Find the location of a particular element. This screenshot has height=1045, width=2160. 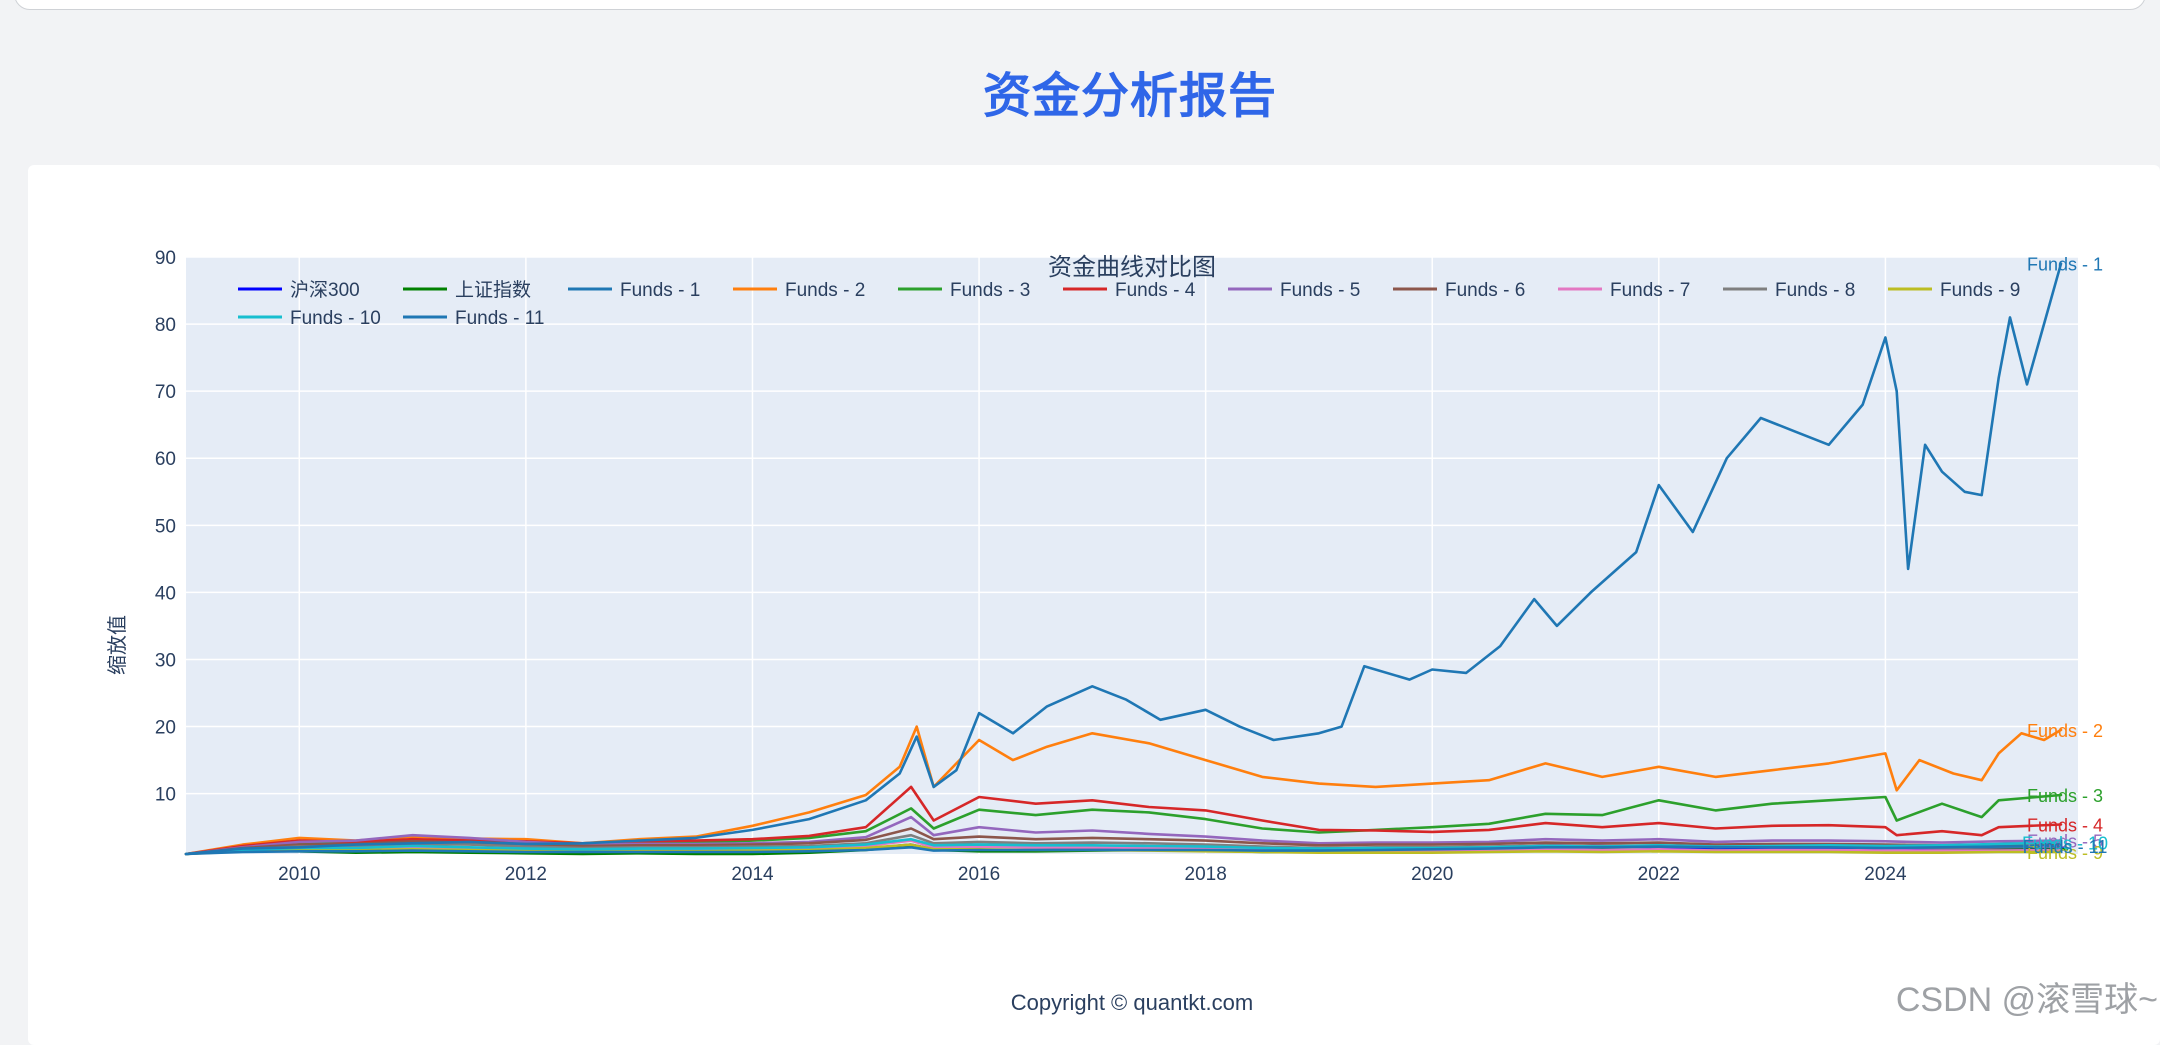

chart-title: 资金曲线对比图 is located at coordinates (1132, 267).